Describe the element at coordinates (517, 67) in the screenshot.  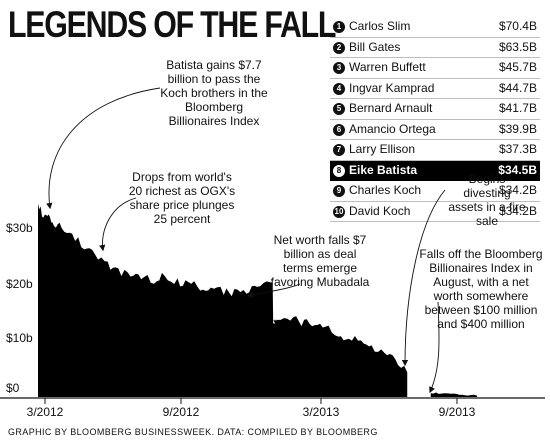
I see `net-worth-value: $45.7B` at that location.